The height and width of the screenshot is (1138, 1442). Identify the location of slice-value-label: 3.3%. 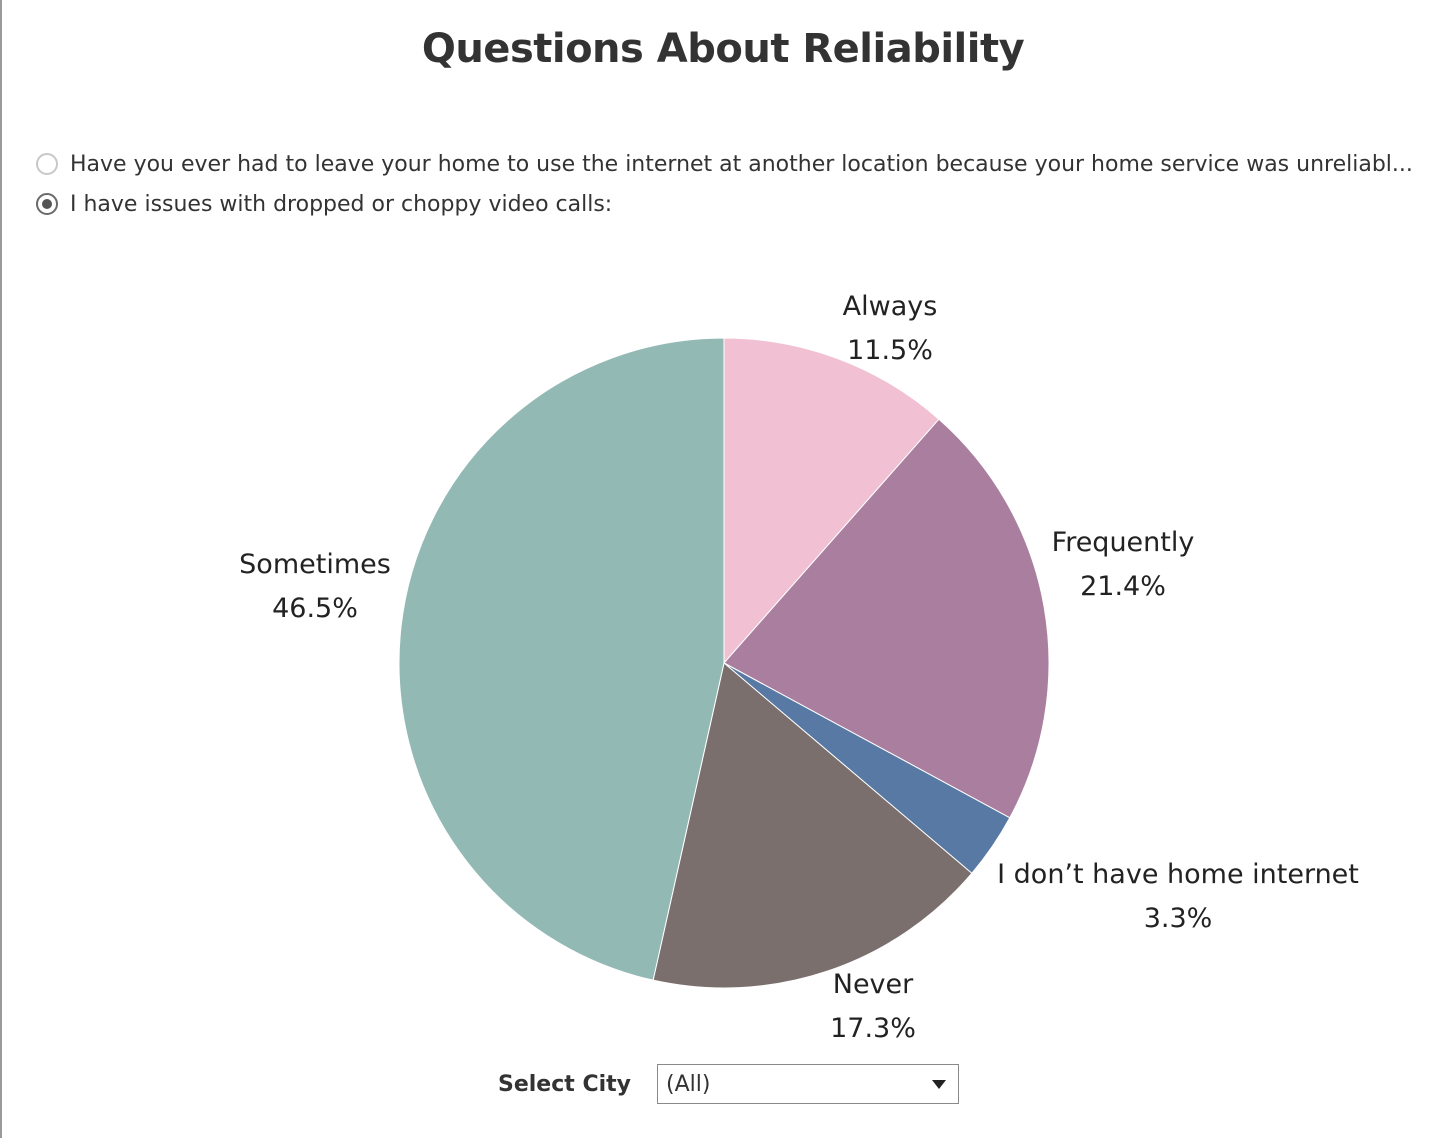
(1178, 918).